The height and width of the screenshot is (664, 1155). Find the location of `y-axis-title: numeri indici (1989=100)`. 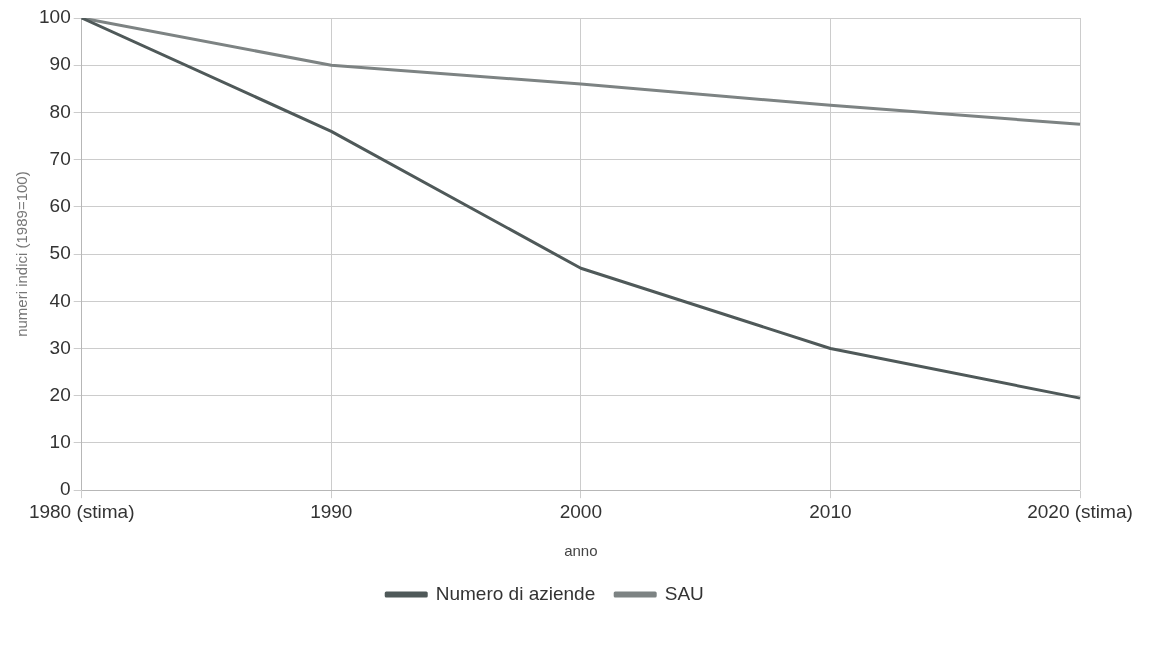

y-axis-title: numeri indici (1989=100) is located at coordinates (22, 254).